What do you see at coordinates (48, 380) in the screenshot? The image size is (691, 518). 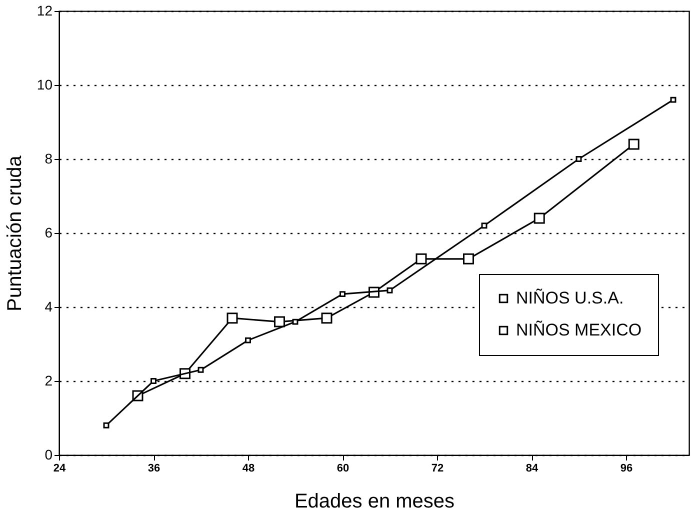 I see `y-tick-label: 2` at bounding box center [48, 380].